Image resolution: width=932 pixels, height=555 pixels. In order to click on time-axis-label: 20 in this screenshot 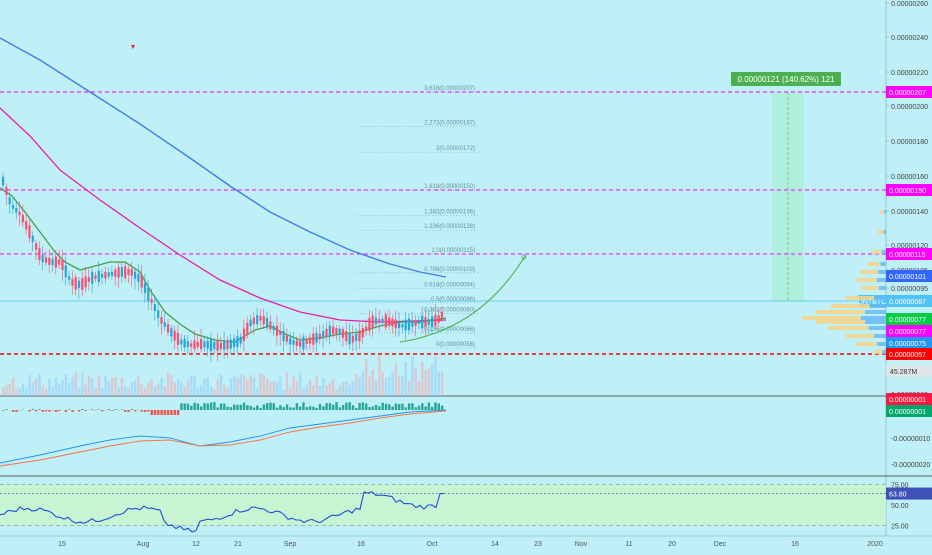, I will do `click(672, 544)`.